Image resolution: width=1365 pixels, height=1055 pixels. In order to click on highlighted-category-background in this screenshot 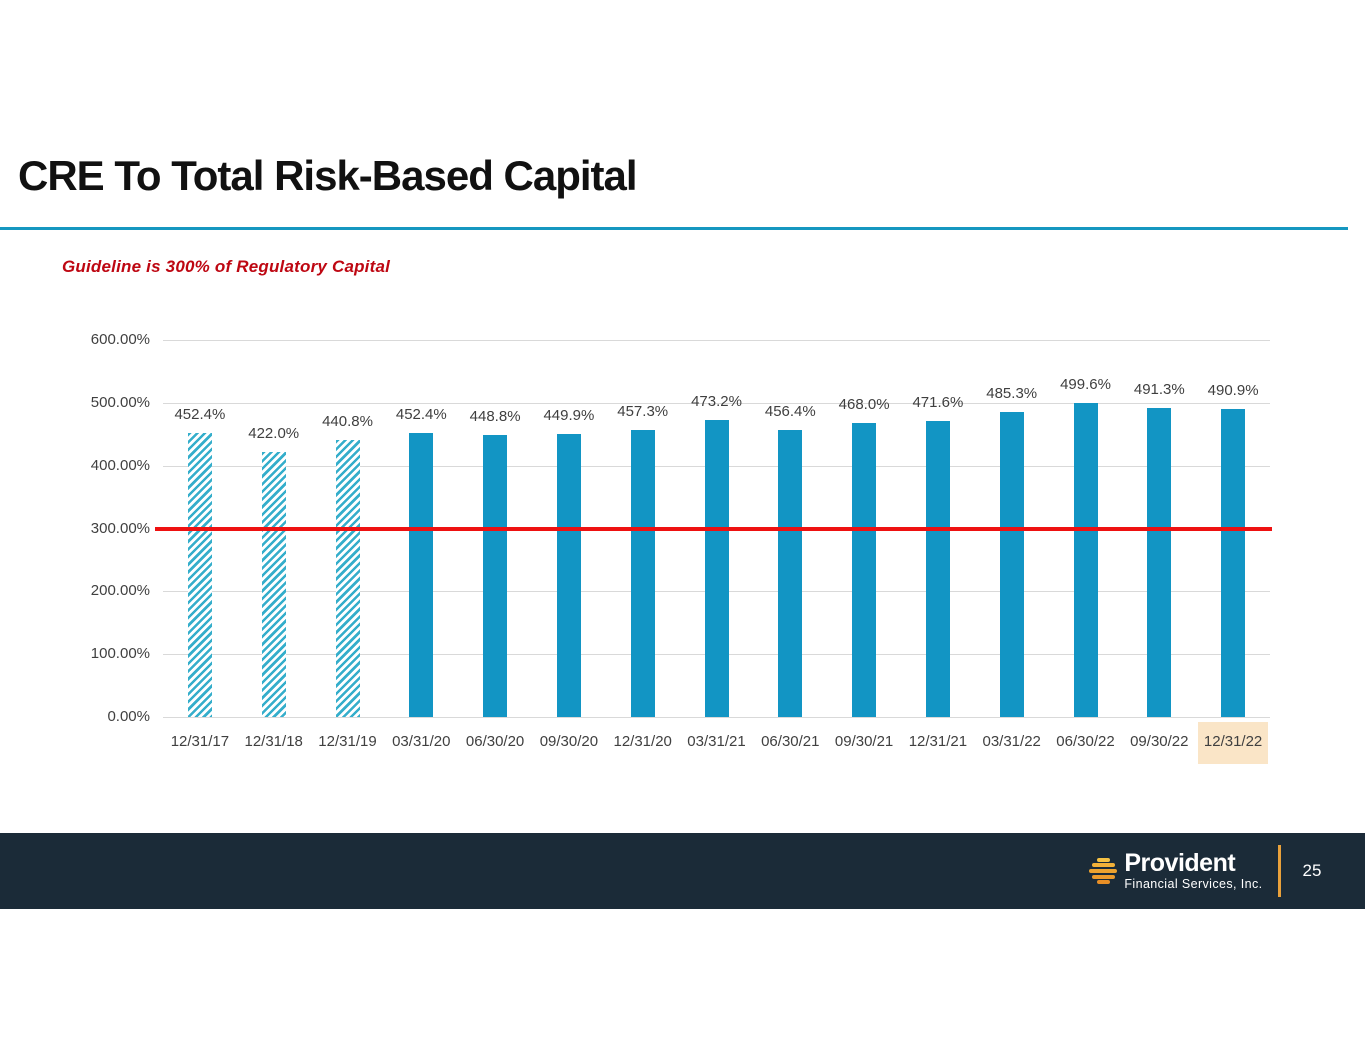, I will do `click(1233, 743)`.